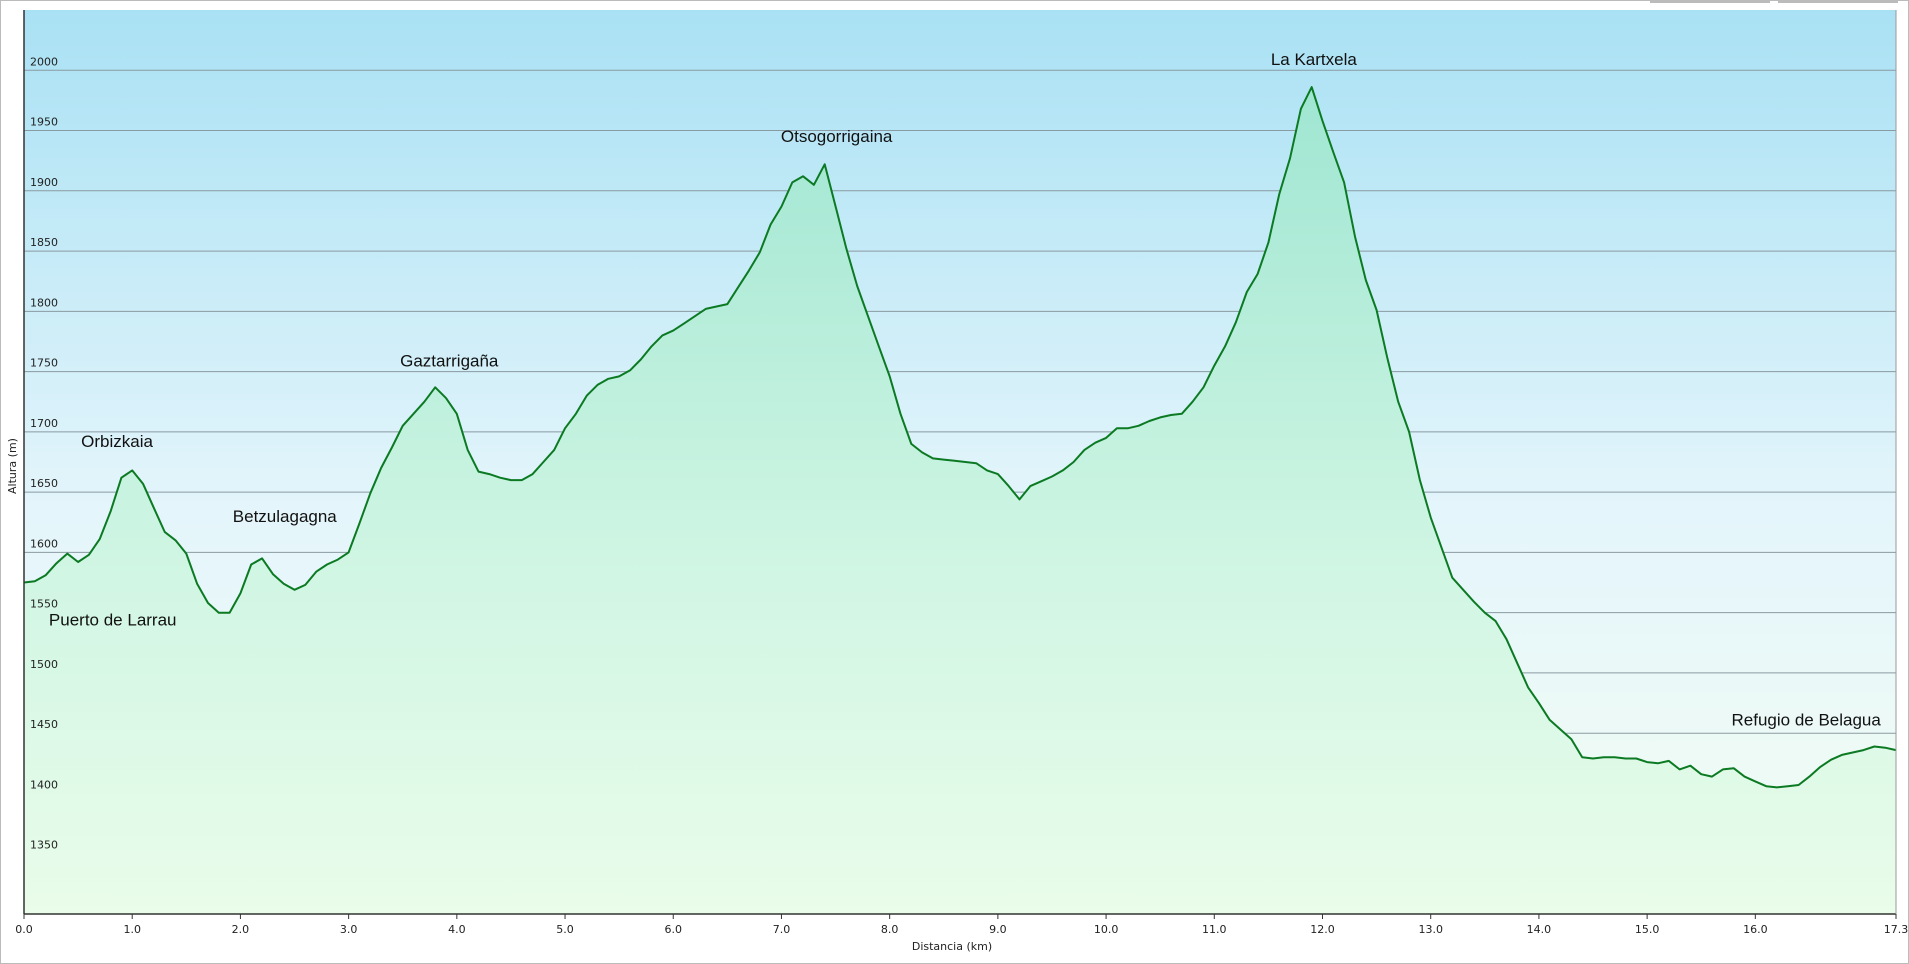 The width and height of the screenshot is (1909, 964). I want to click on x-tick-label: 5.0, so click(565, 929).